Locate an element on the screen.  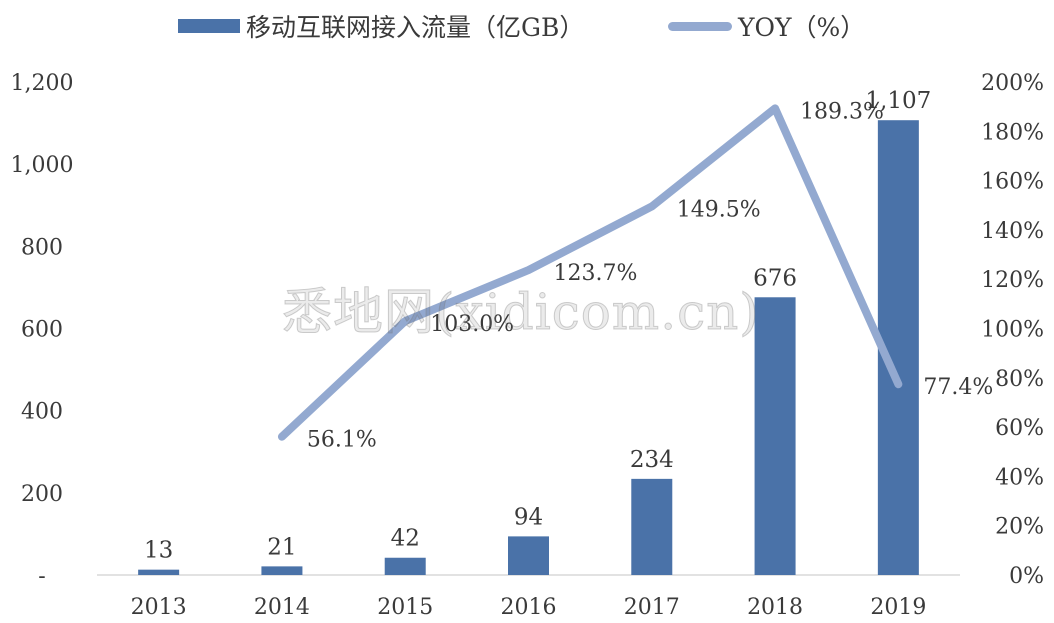
bar-data-label: 94 is located at coordinates (528, 517).